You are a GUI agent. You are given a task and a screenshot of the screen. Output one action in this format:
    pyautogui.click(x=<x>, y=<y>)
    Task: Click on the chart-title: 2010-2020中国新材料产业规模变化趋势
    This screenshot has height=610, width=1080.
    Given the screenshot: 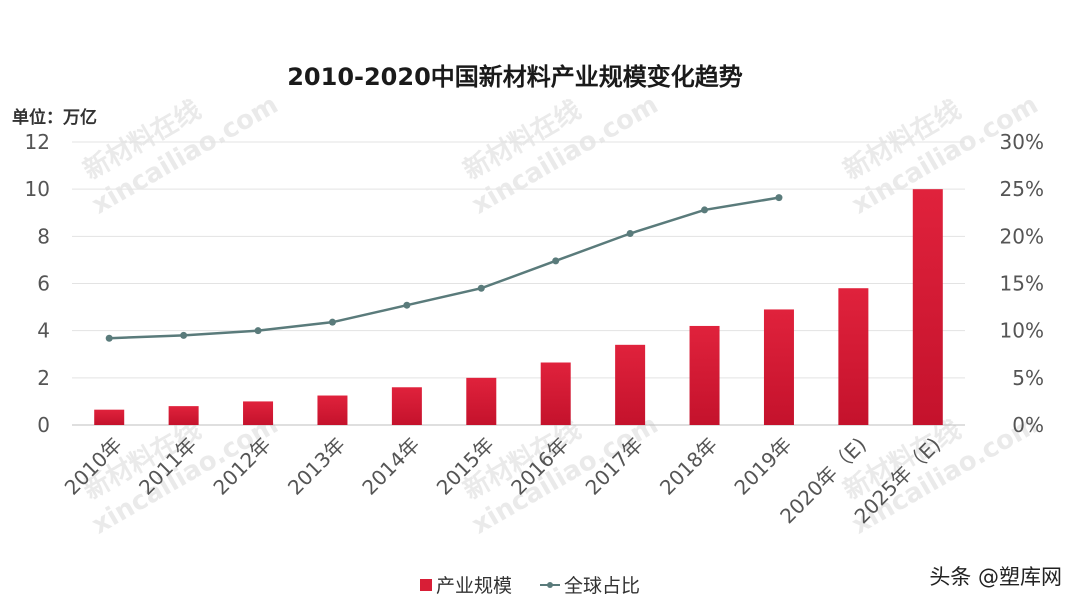 What is the action you would take?
    pyautogui.click(x=515, y=77)
    